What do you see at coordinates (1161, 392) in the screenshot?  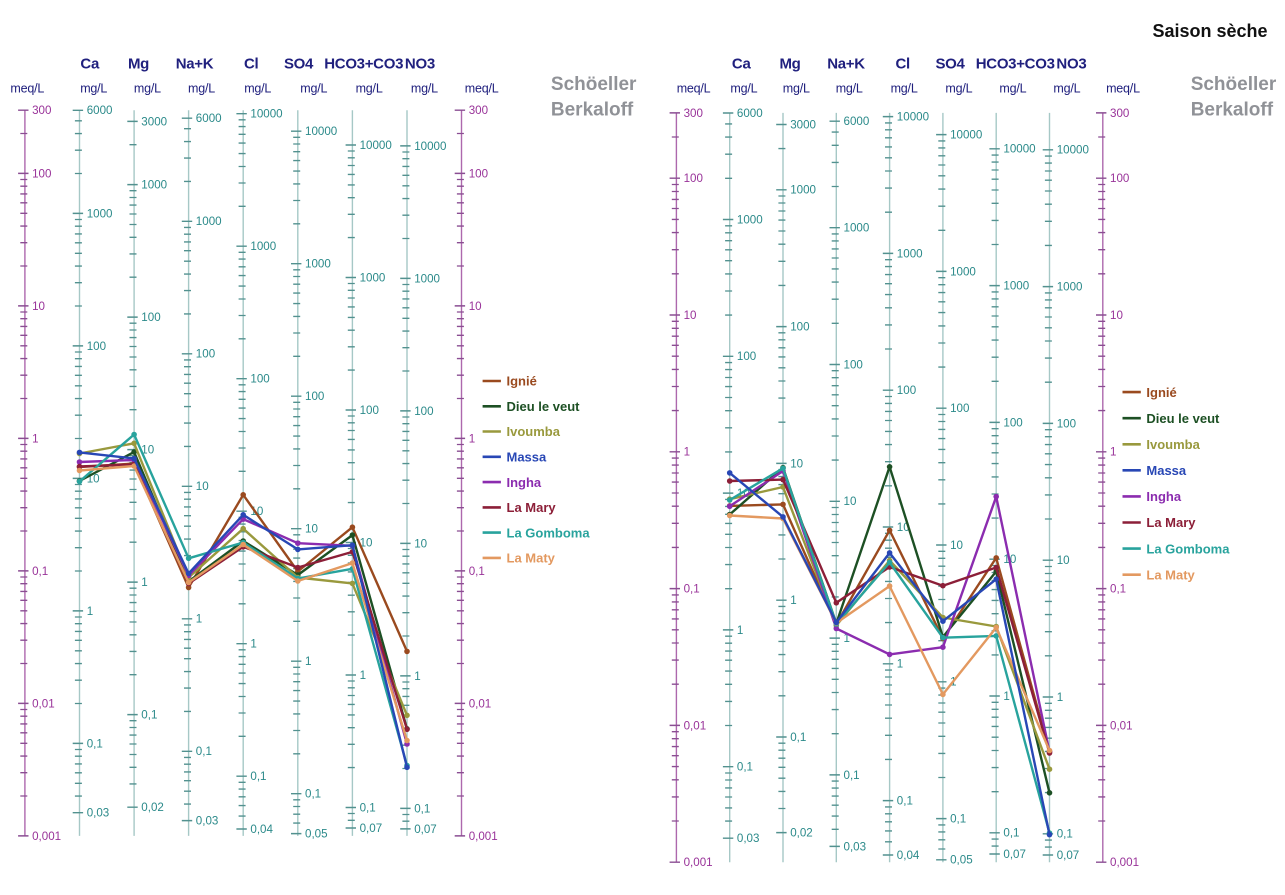 I see `svg-text: Ignié` at bounding box center [1161, 392].